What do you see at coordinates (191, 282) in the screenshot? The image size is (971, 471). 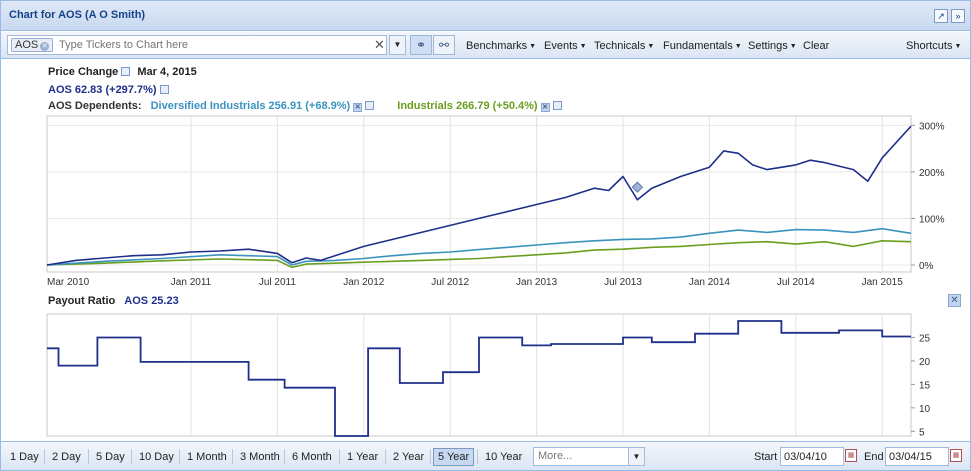 I see `x-tick-label: Jan 2011` at bounding box center [191, 282].